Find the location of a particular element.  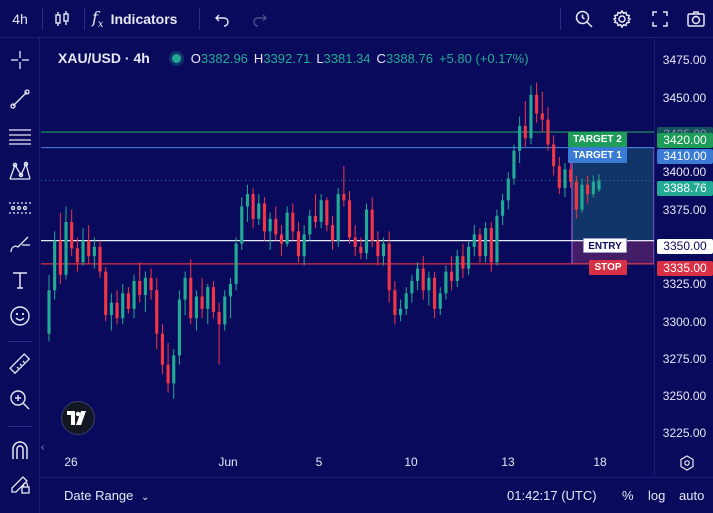

indicators-label: Indicators is located at coordinates (144, 19).